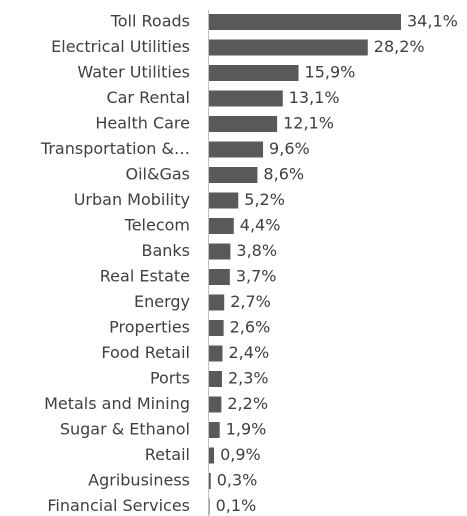  Describe the element at coordinates (260, 225) in the screenshot. I see `value-label: 4,4%` at that location.